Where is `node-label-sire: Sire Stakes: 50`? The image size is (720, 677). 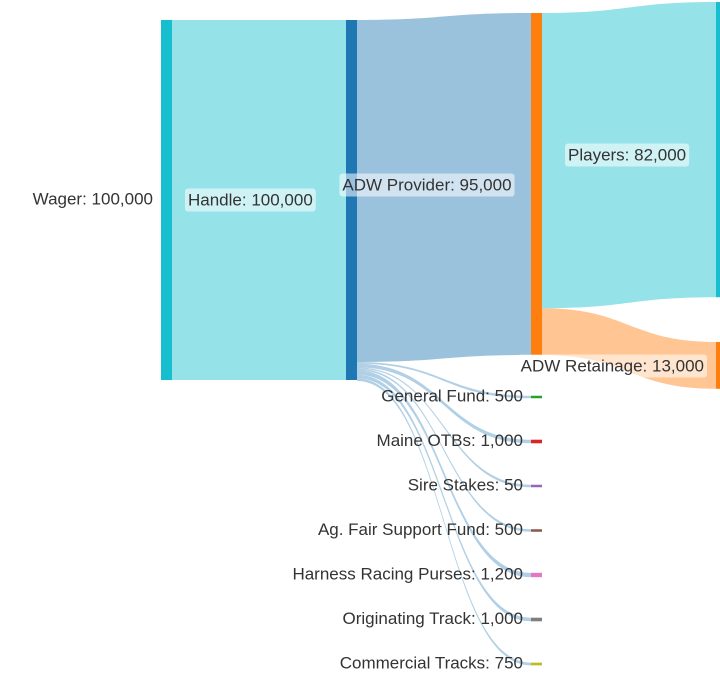 node-label-sire: Sire Stakes: 50 is located at coordinates (465, 484).